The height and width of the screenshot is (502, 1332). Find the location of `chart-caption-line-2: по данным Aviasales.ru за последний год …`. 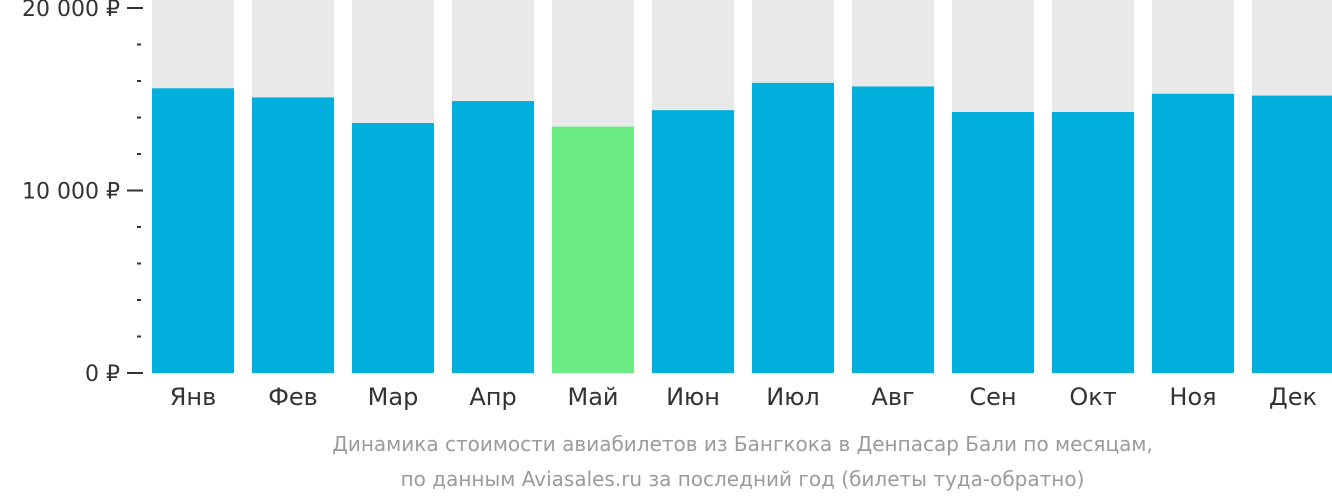

chart-caption-line-2: по данным Aviasales.ru за последний год … is located at coordinates (742, 479).